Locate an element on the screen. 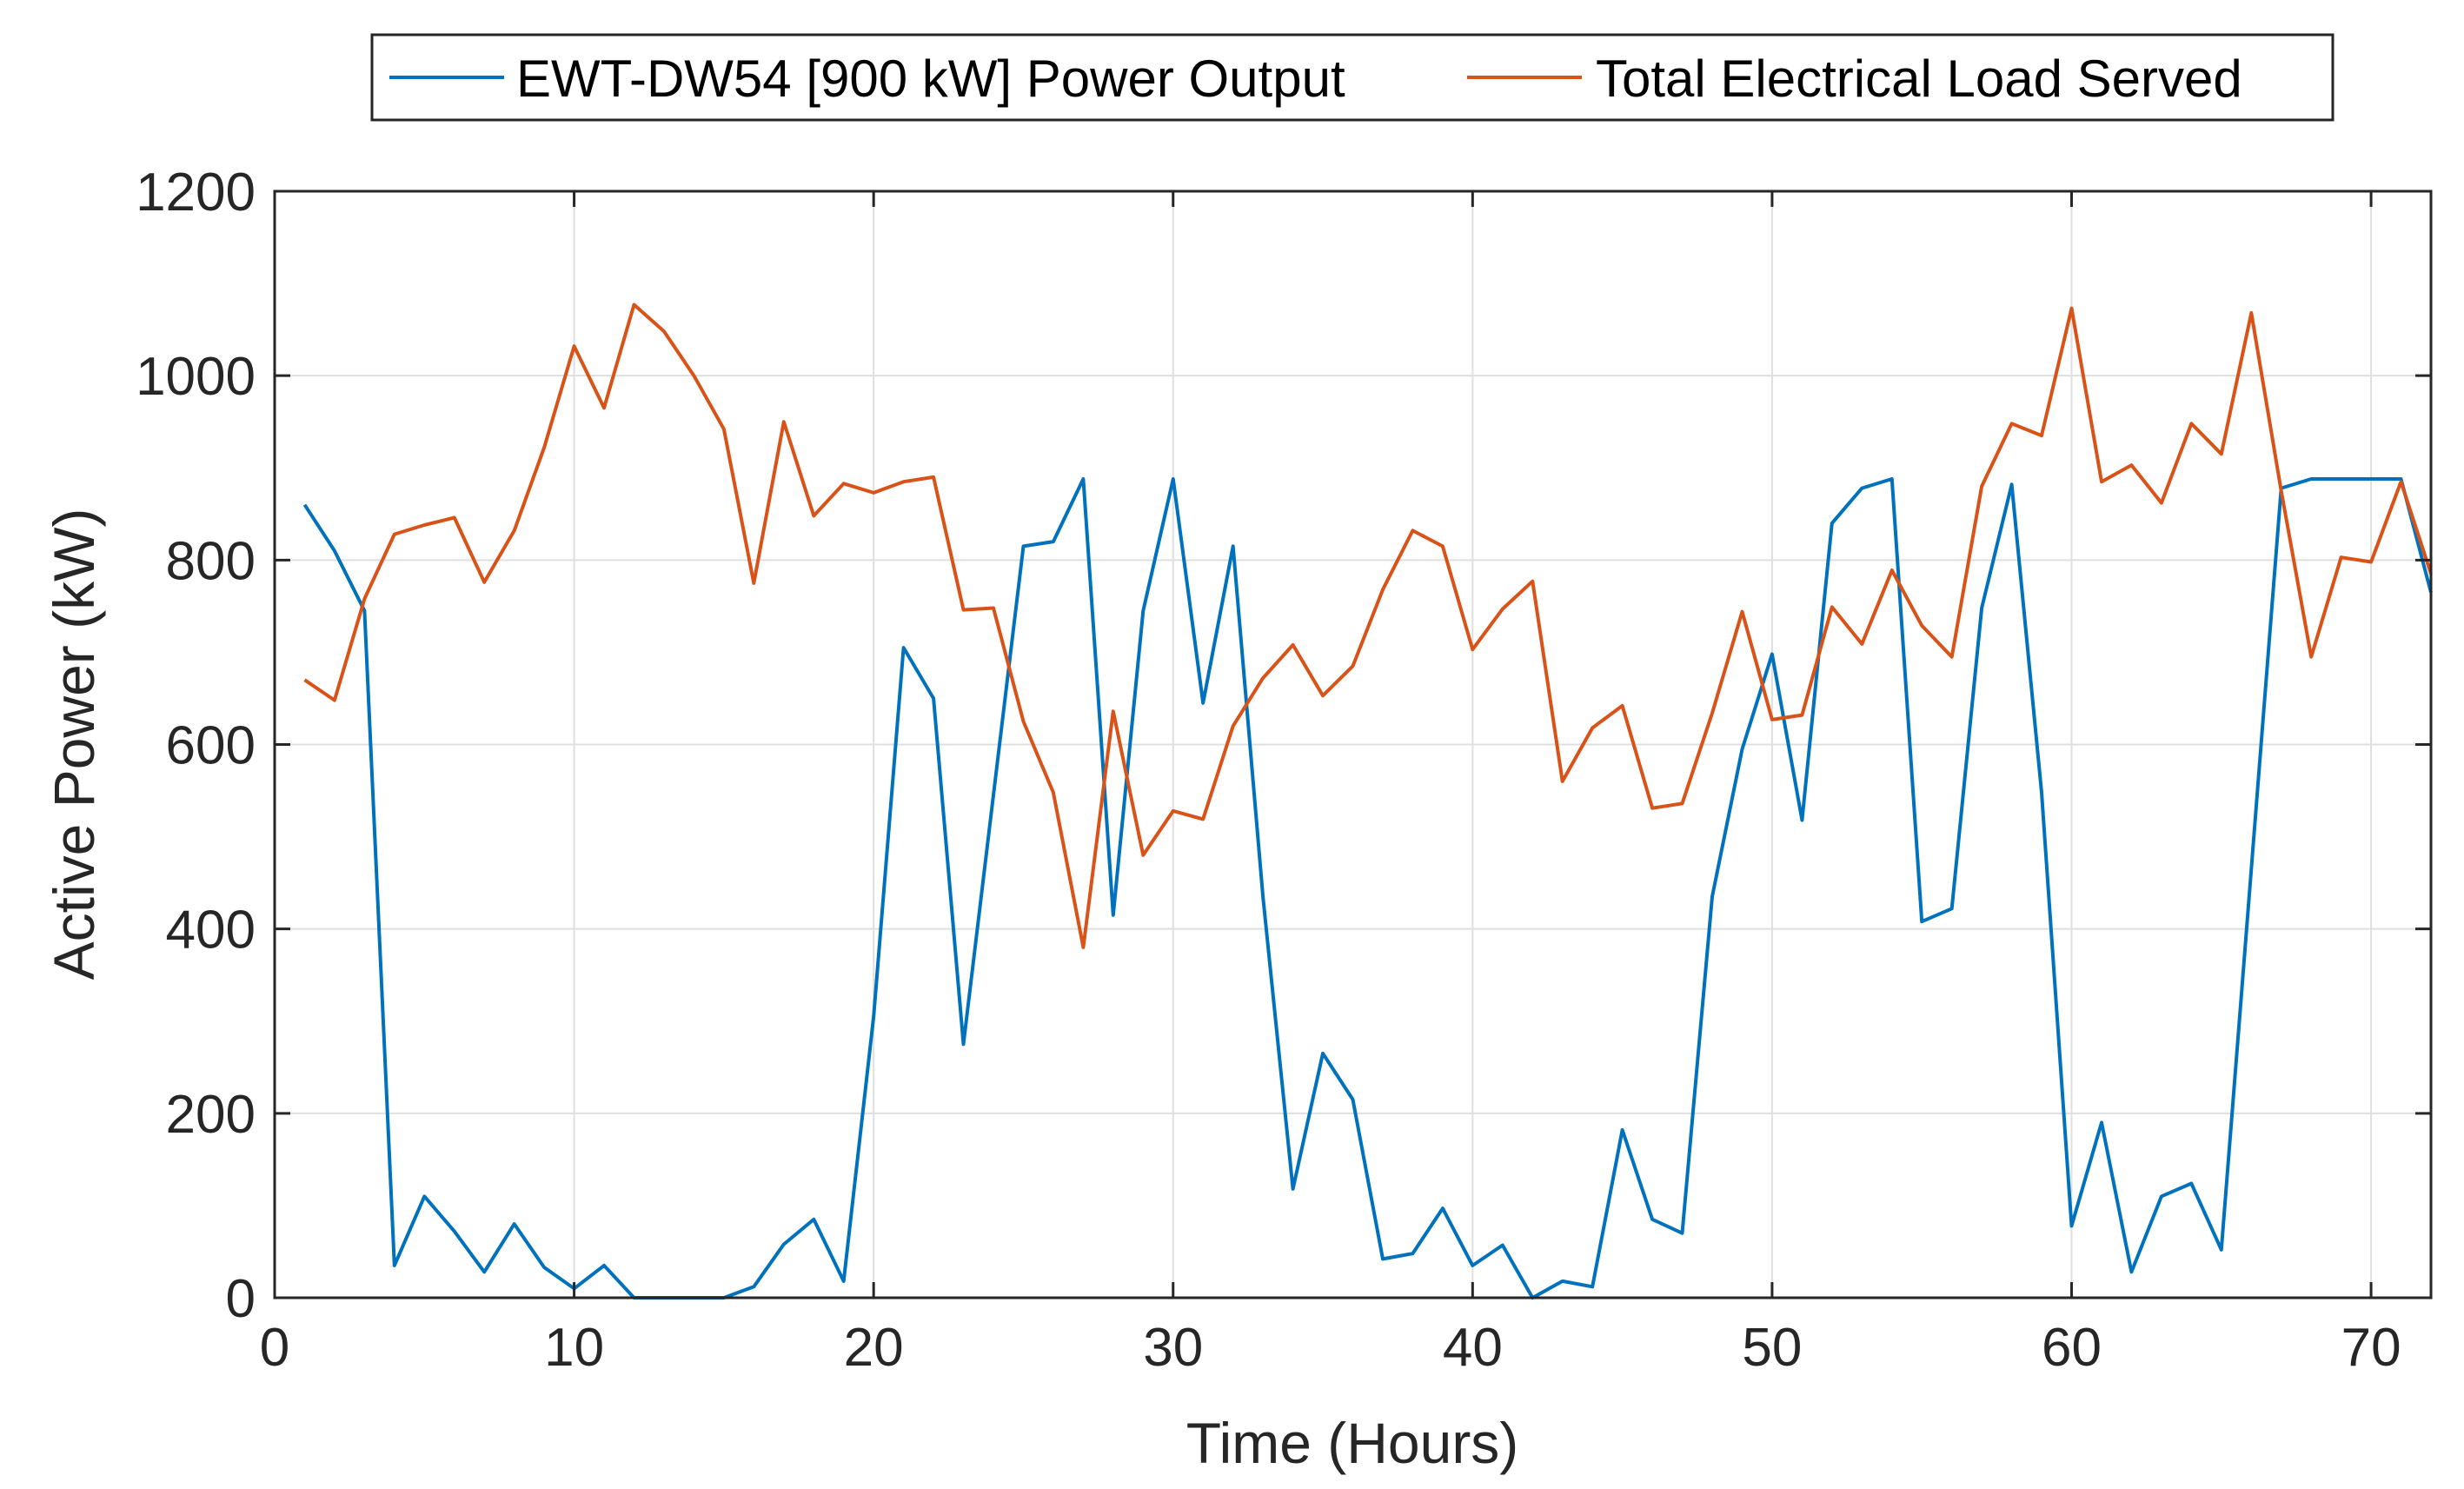  x-tick-label: 20 is located at coordinates (874, 1348).